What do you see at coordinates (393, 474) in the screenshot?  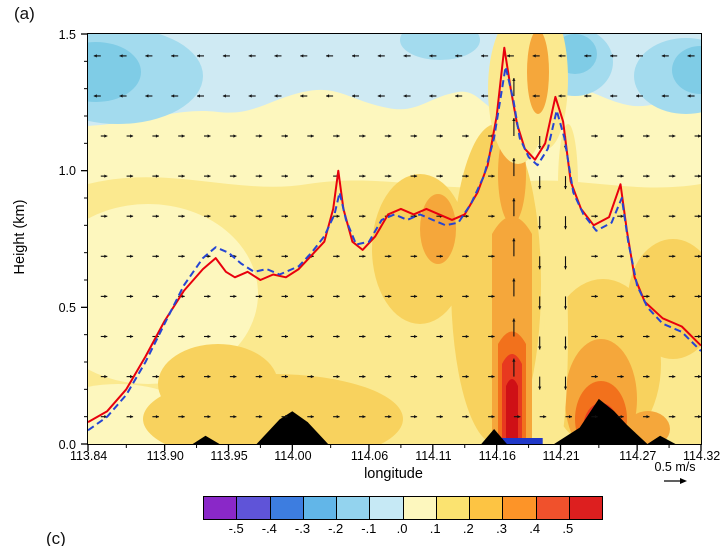 I see `x-axis-label: longitude` at bounding box center [393, 474].